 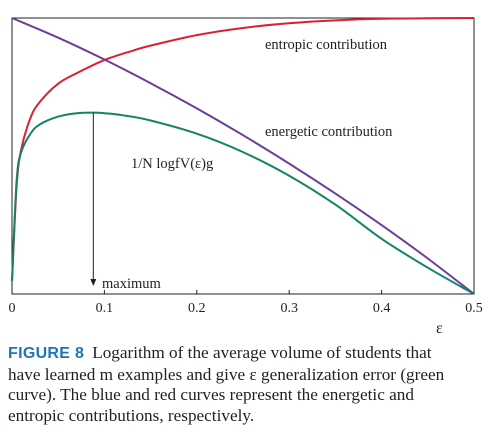 I want to click on x-tick-label-2: 0.2, so click(x=197, y=308).